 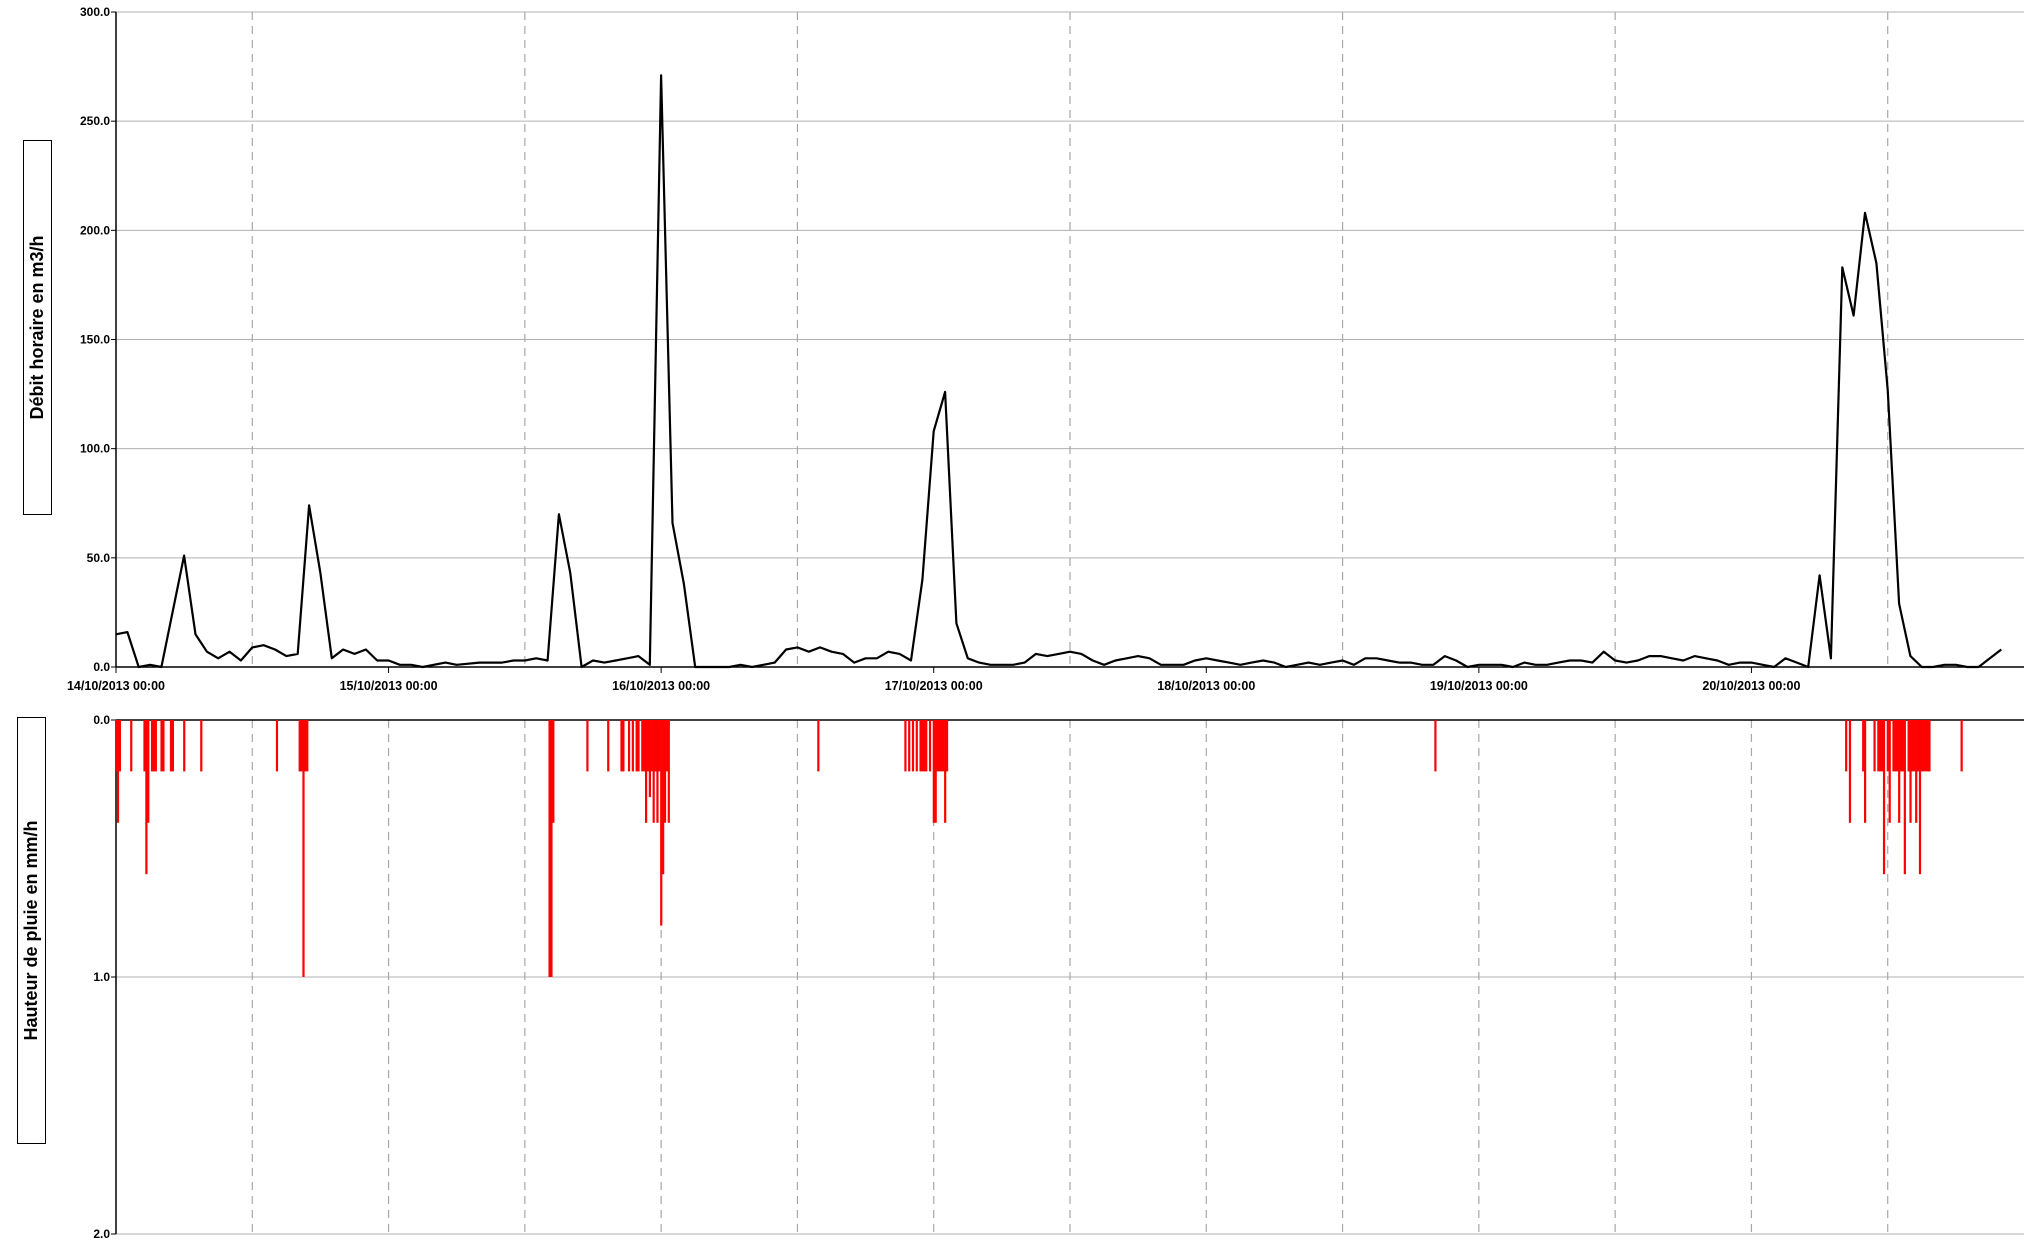 What do you see at coordinates (31, 930) in the screenshot?
I see `rain-y-axis-label: Hauteur de pluie en mm/h` at bounding box center [31, 930].